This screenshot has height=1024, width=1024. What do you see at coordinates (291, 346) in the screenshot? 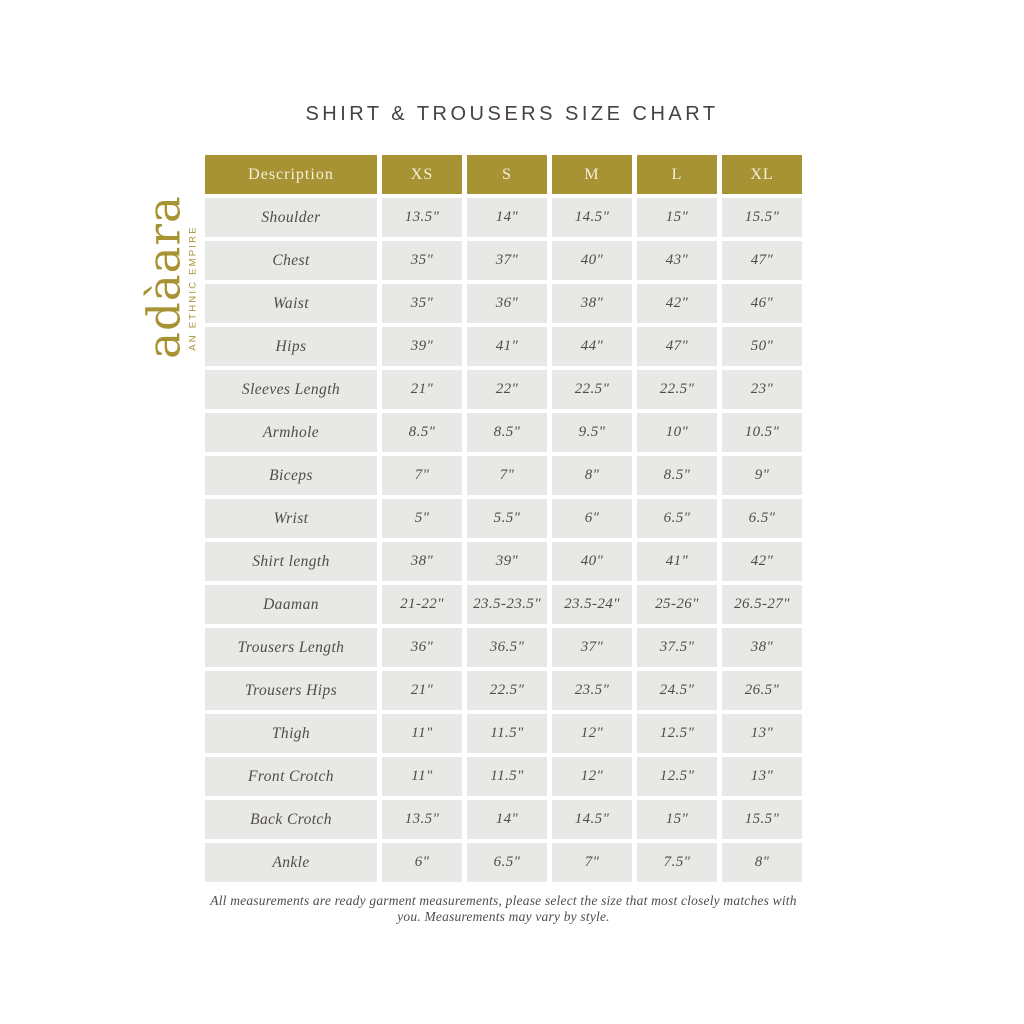
I see `row-label: Hips` at bounding box center [291, 346].